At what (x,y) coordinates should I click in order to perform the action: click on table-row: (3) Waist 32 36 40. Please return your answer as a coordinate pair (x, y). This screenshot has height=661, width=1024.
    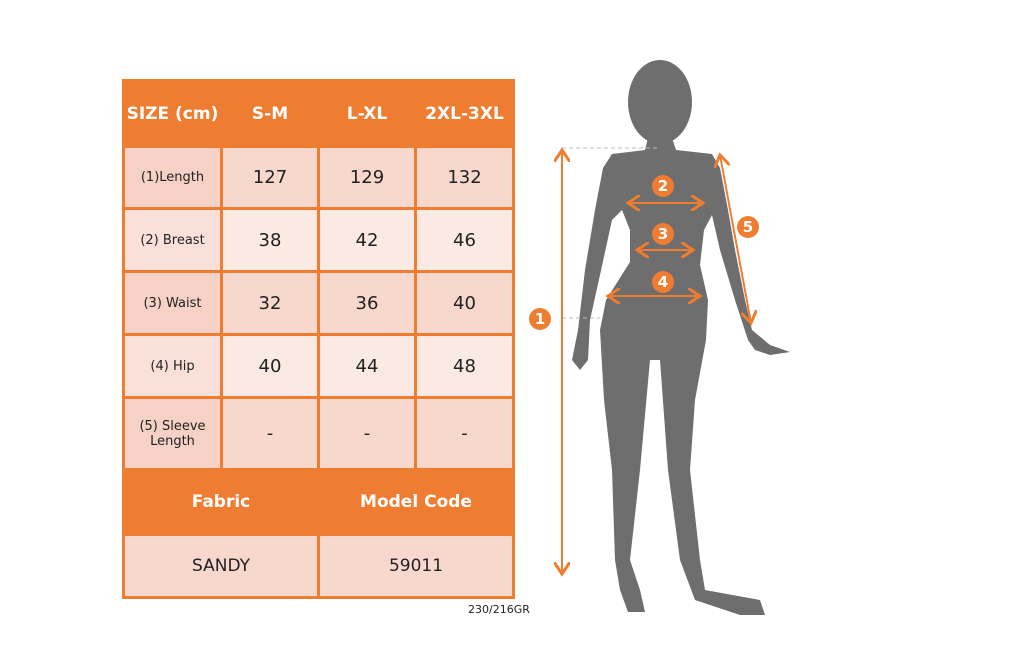
    Looking at the image, I should click on (318, 303).